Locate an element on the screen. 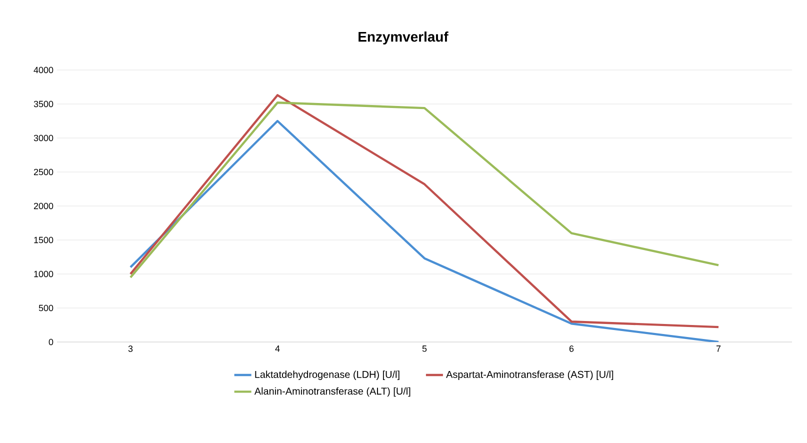 This screenshot has width=807, height=443. legend-label: Alanin-Aminotransferase (ALT) [U/l] is located at coordinates (332, 392).